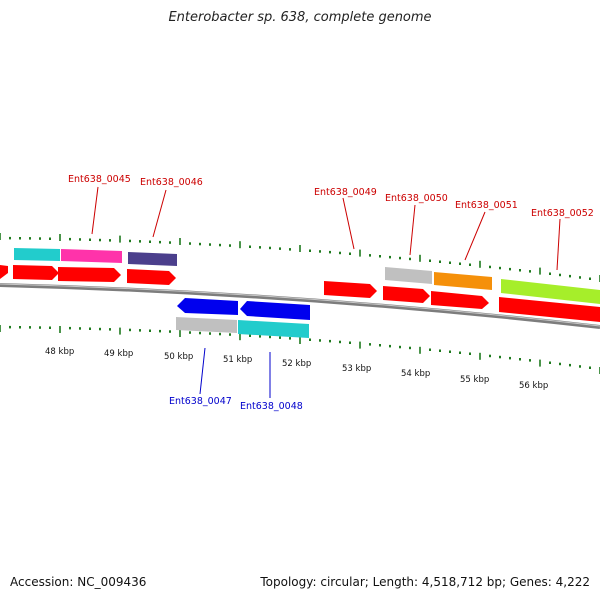  I want to click on forward-cds-track, so click(300, 293).